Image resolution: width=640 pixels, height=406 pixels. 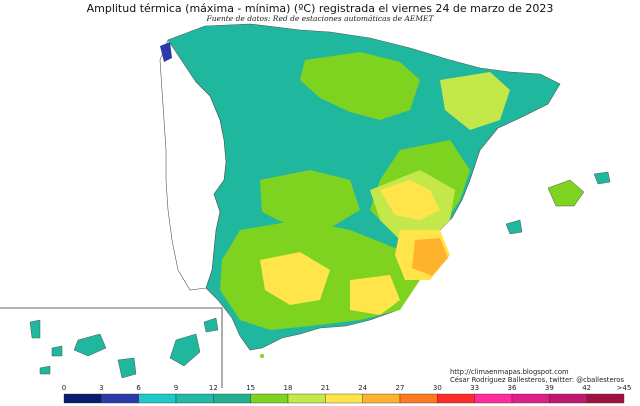 I want to click on green-zone-north, so click(x=360, y=86).